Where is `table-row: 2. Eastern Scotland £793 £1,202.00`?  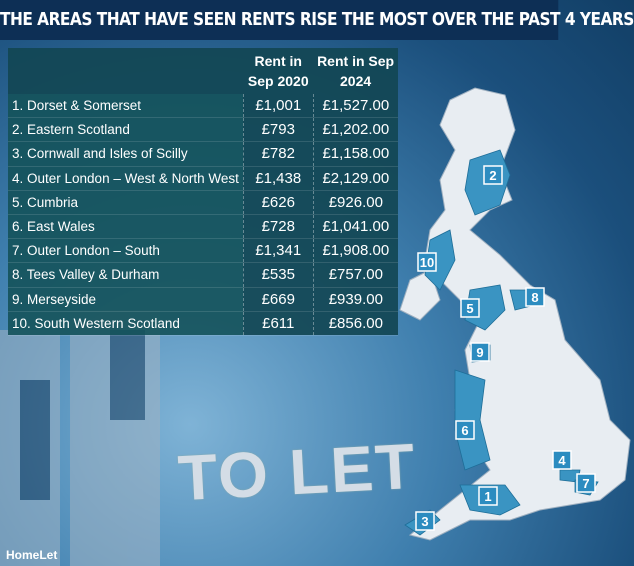
table-row: 2. Eastern Scotland £793 £1,202.00 is located at coordinates (203, 130).